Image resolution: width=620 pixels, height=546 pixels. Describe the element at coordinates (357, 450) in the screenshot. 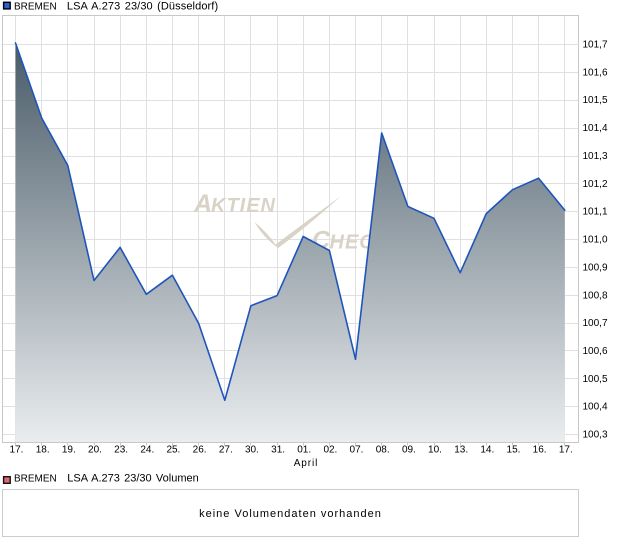

I see `svg-text: 07.` at that location.